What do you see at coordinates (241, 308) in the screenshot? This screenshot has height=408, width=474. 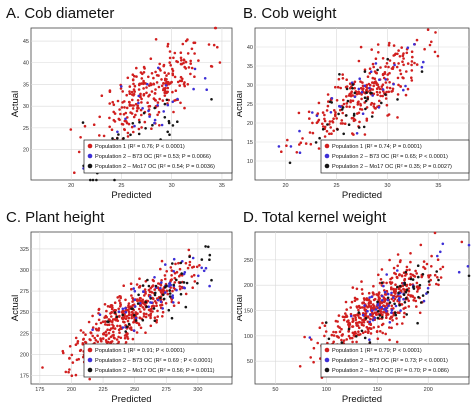 I see `y-axis-label: Actual` at bounding box center [241, 308].